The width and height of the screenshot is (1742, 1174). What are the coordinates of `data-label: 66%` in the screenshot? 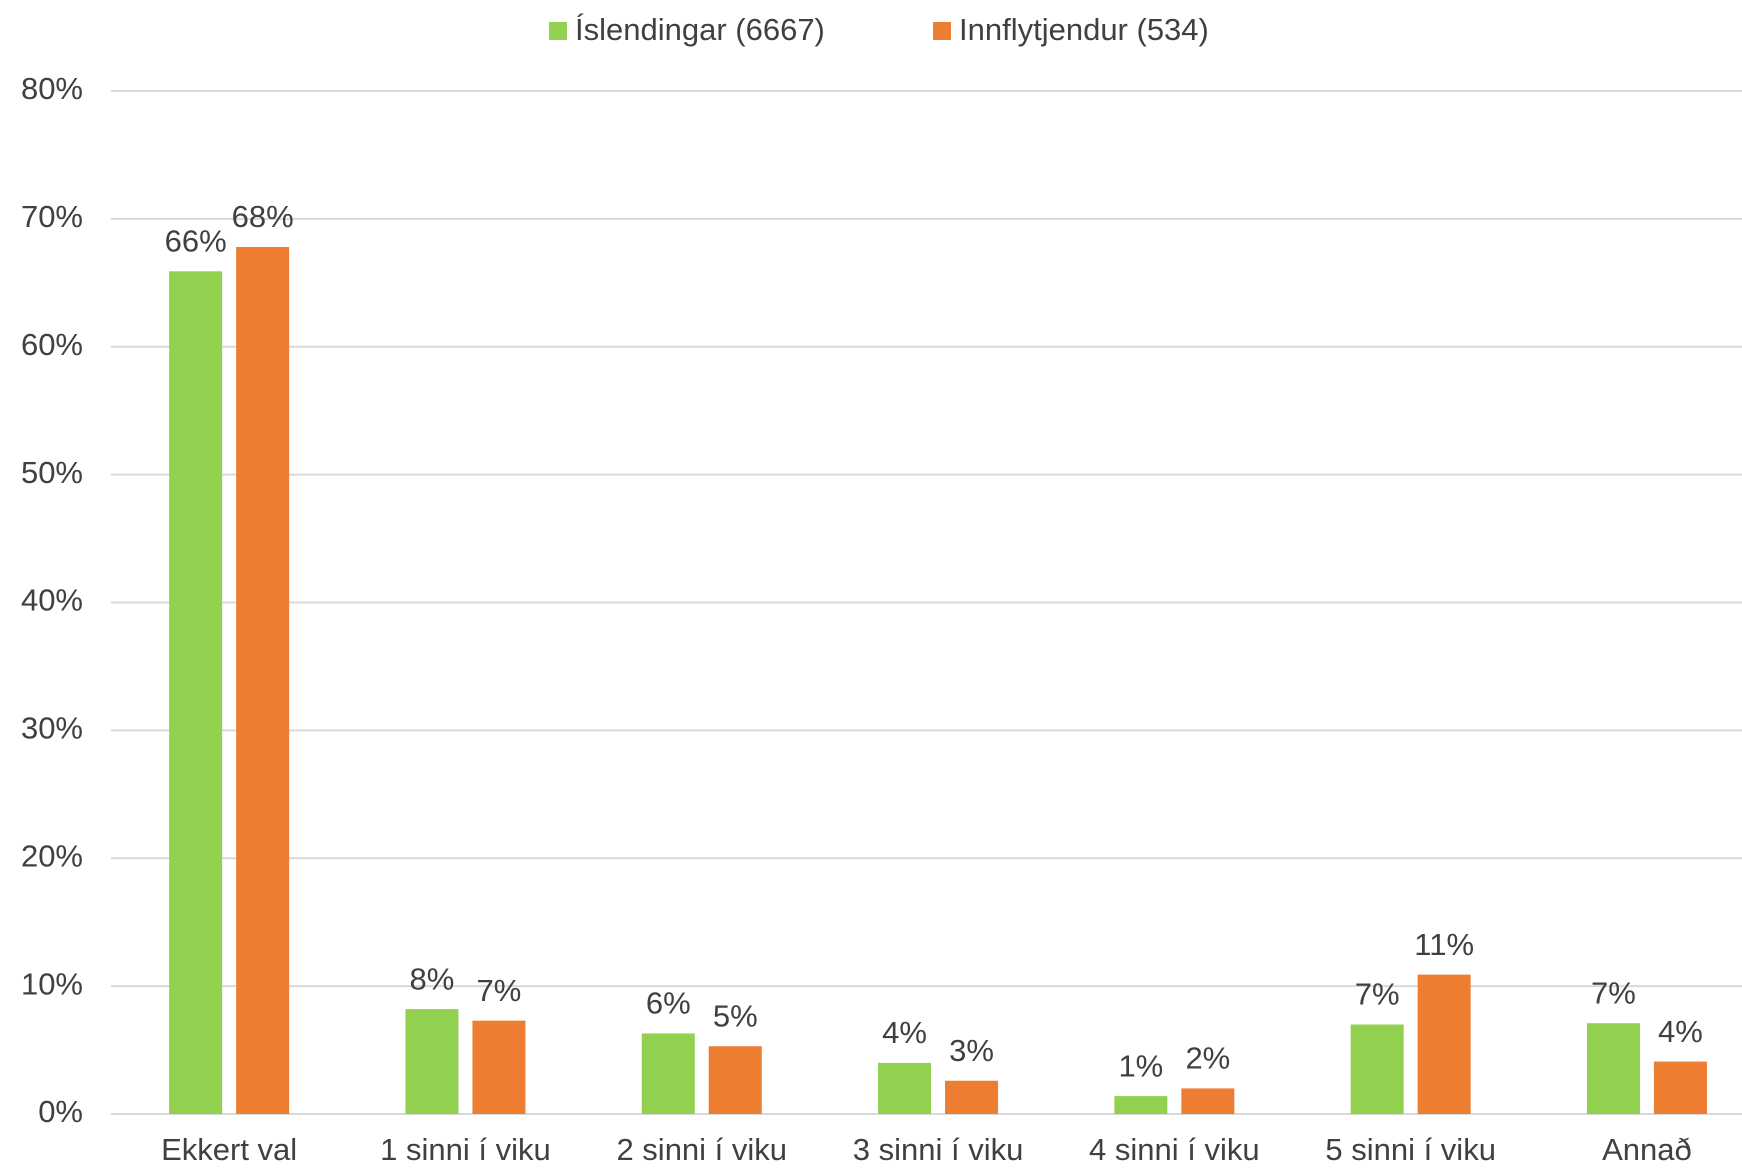 It's located at (196, 240).